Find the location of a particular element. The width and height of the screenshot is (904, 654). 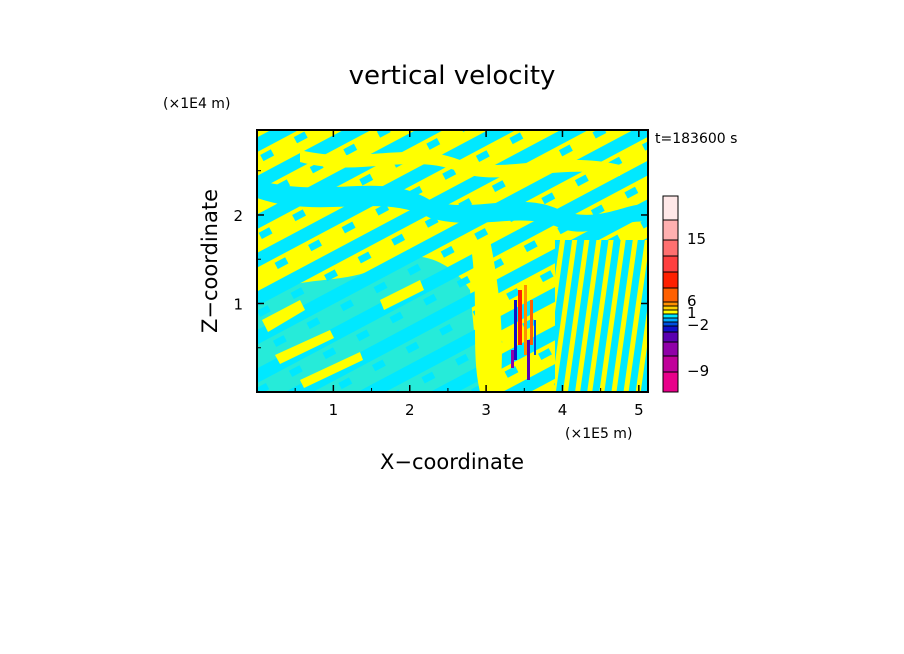

field-right-stripes is located at coordinates (601, 316).